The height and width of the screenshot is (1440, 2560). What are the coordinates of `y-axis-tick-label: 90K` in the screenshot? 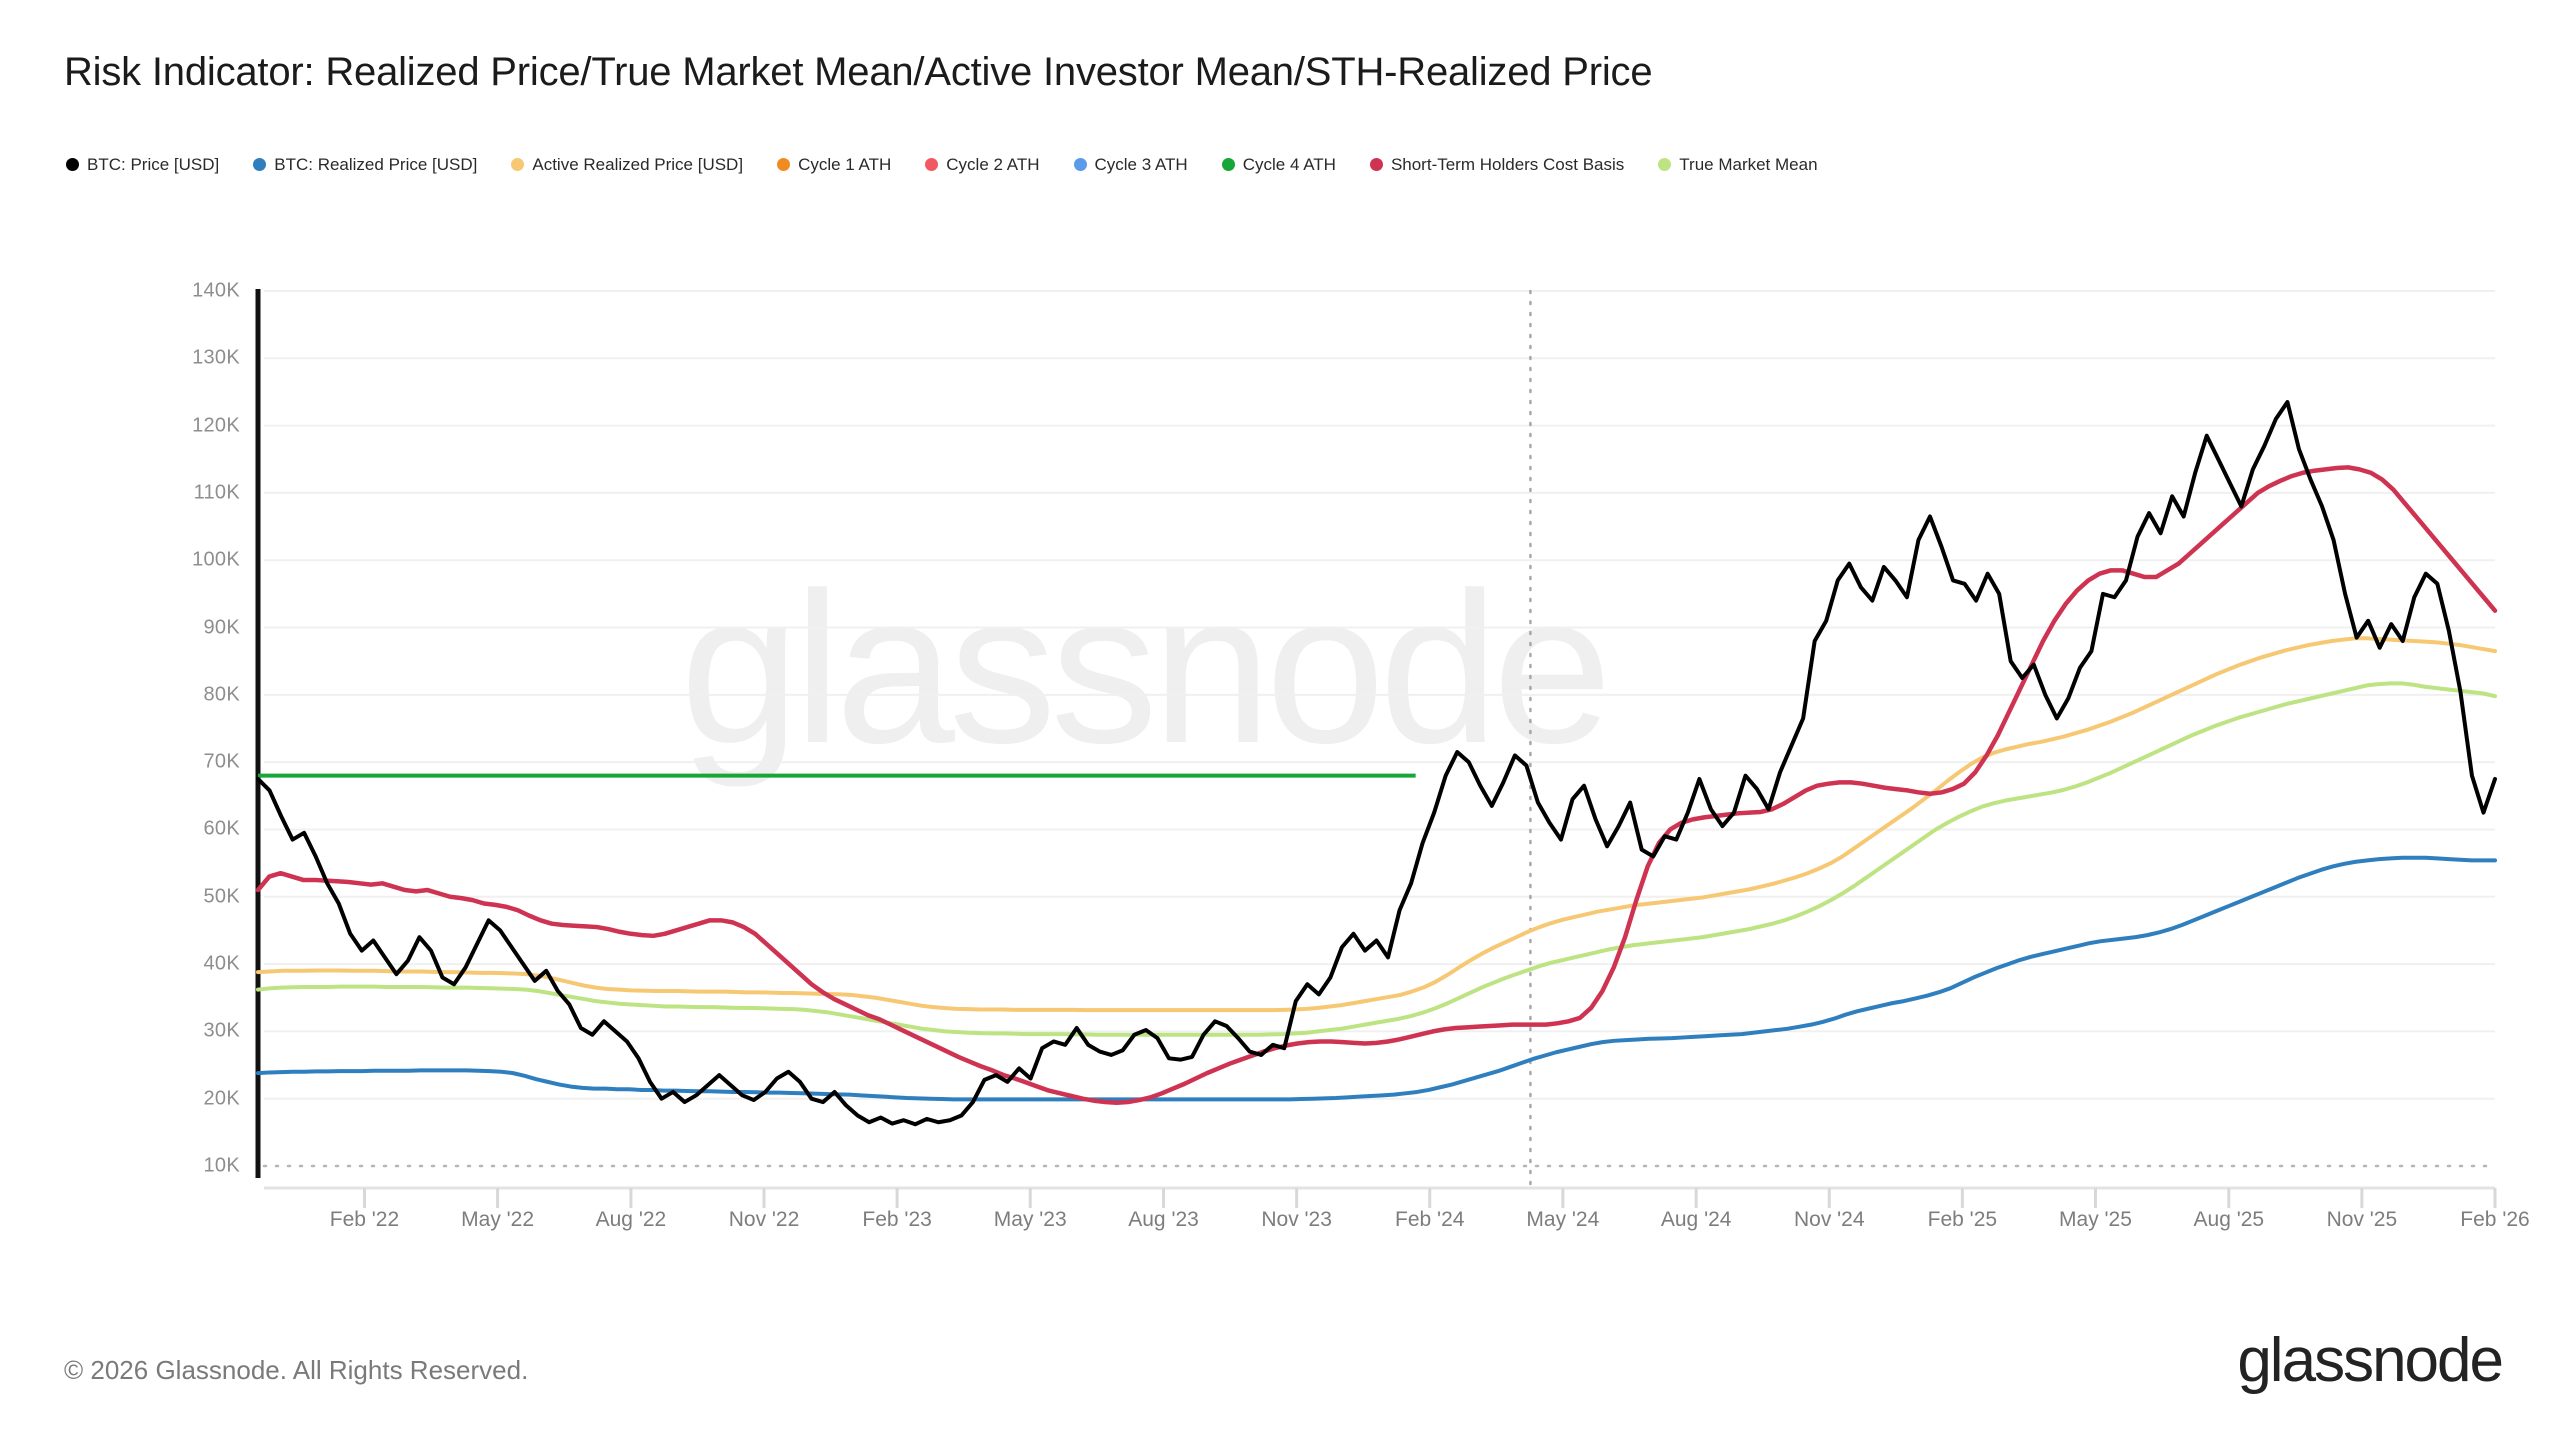 It's located at (221, 627).